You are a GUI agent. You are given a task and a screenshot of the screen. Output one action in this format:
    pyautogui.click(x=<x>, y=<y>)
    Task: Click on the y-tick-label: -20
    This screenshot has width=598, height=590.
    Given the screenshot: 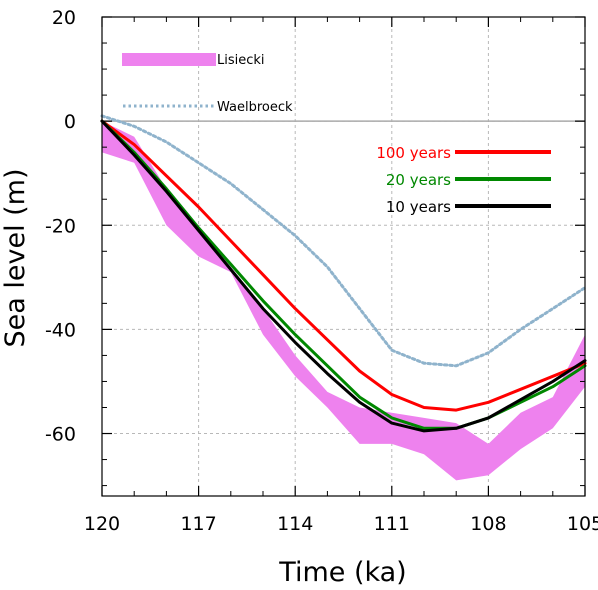 What is the action you would take?
    pyautogui.click(x=60, y=226)
    